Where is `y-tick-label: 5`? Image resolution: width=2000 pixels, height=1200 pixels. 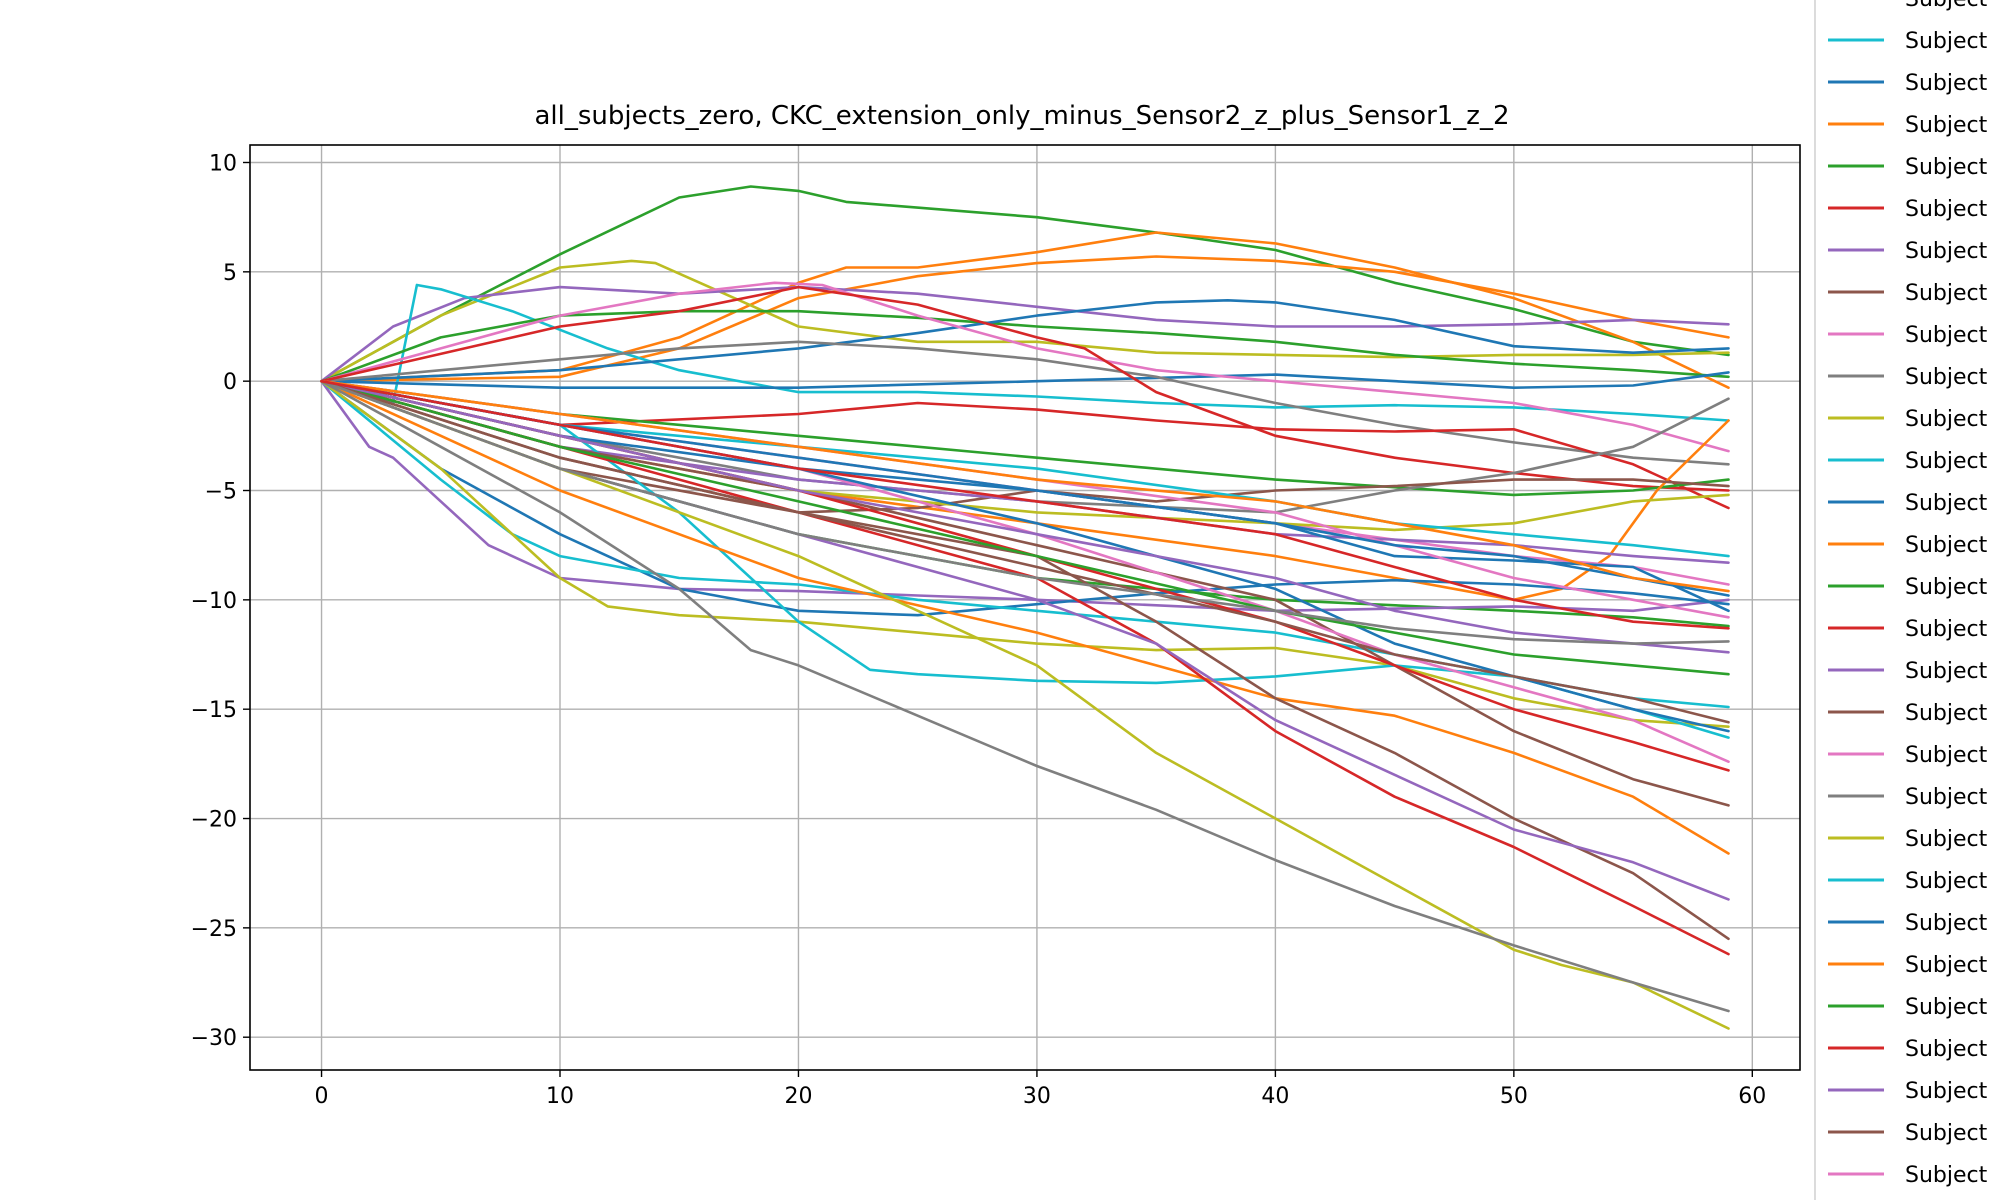 y-tick-label: 5 is located at coordinates (230, 273).